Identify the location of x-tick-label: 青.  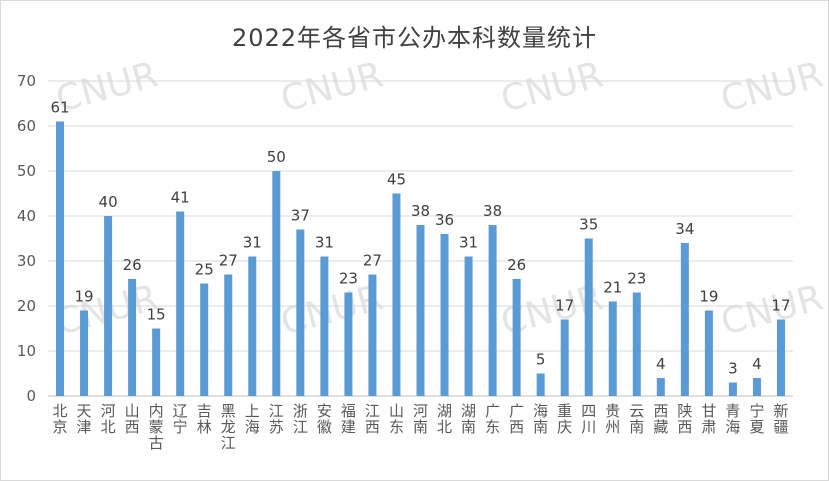
(732, 411).